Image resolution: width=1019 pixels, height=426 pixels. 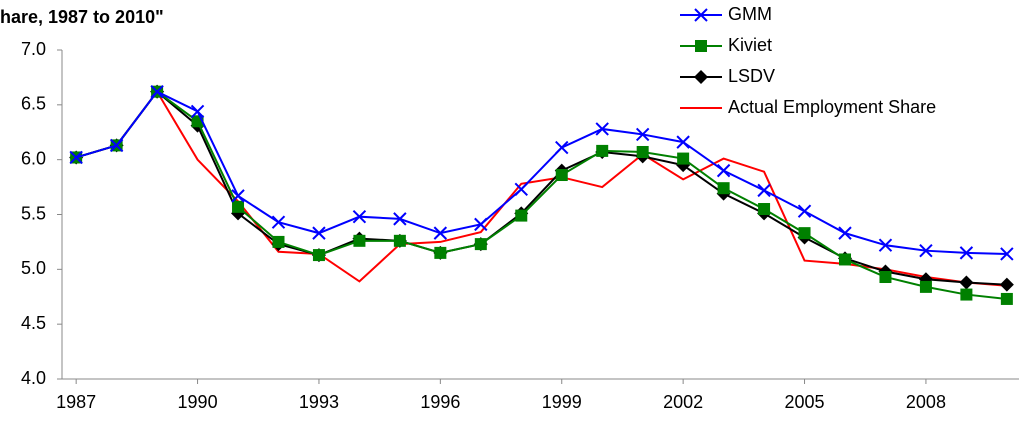 I want to click on legend-label: Kiviet, so click(x=750, y=45).